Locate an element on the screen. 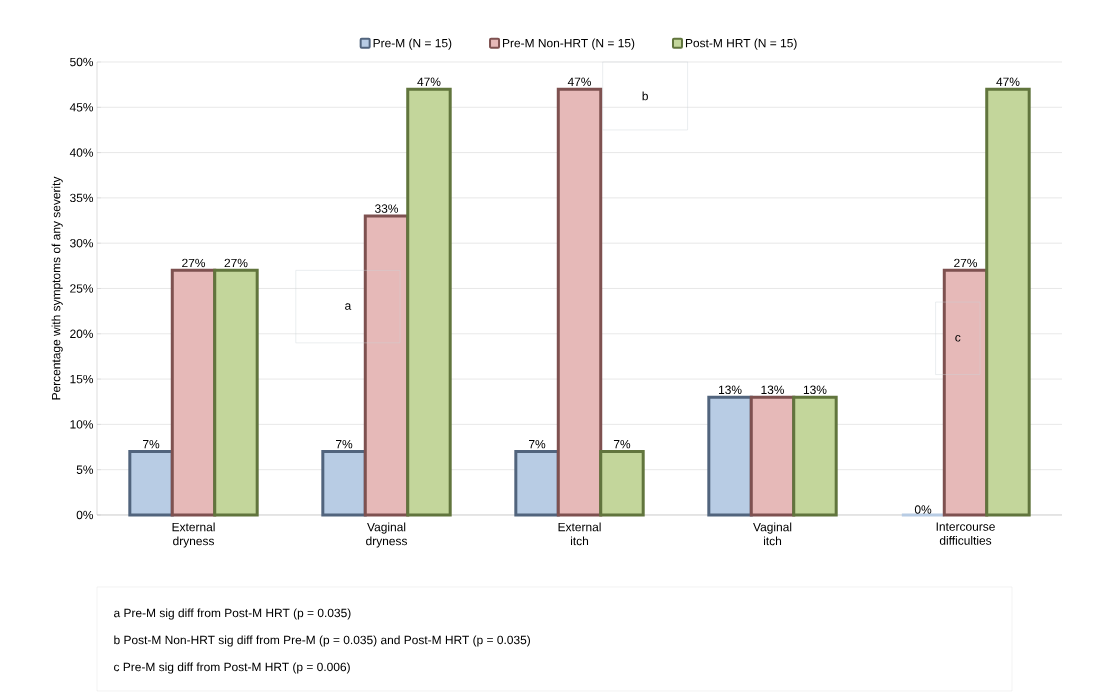 The height and width of the screenshot is (699, 1094). y-tick-label: 45% is located at coordinates (81, 107).